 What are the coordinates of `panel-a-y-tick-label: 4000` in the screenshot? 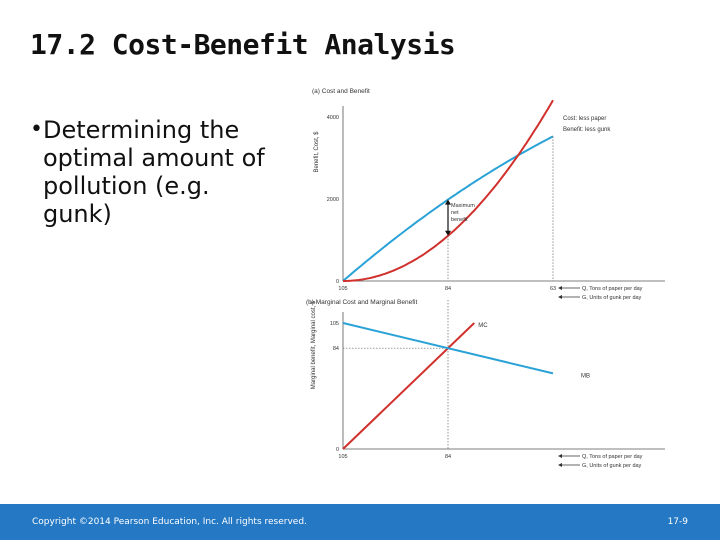 It's located at (333, 118).